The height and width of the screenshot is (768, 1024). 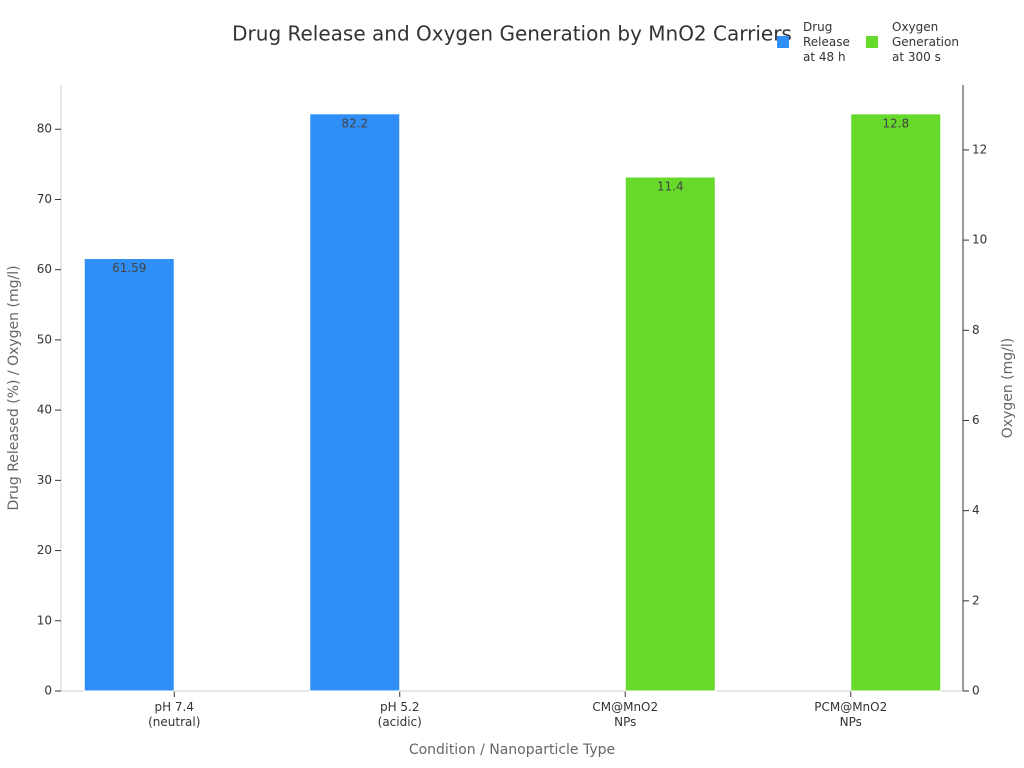 What do you see at coordinates (48, 691) in the screenshot?
I see `y-tick-label: 0` at bounding box center [48, 691].